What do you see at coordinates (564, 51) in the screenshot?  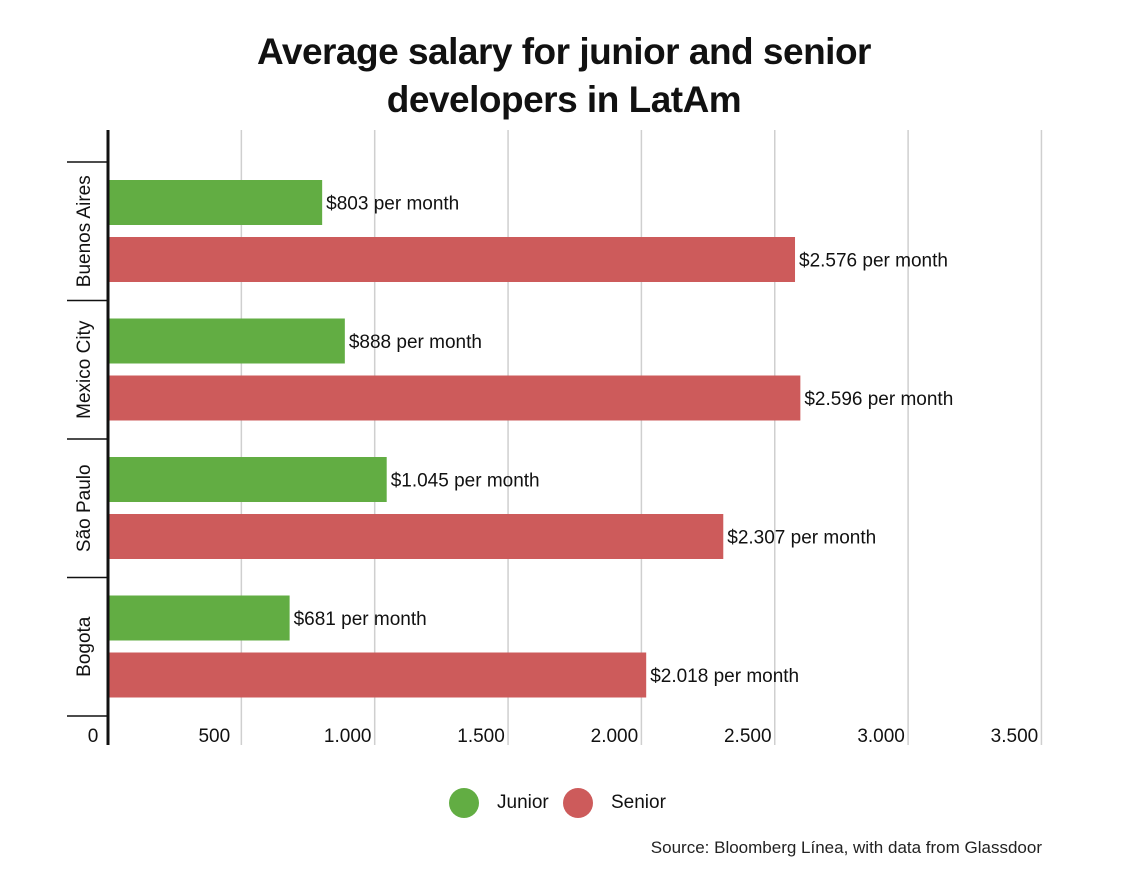 I see `chart-title-line-1: Average salary for junior and senior` at bounding box center [564, 51].